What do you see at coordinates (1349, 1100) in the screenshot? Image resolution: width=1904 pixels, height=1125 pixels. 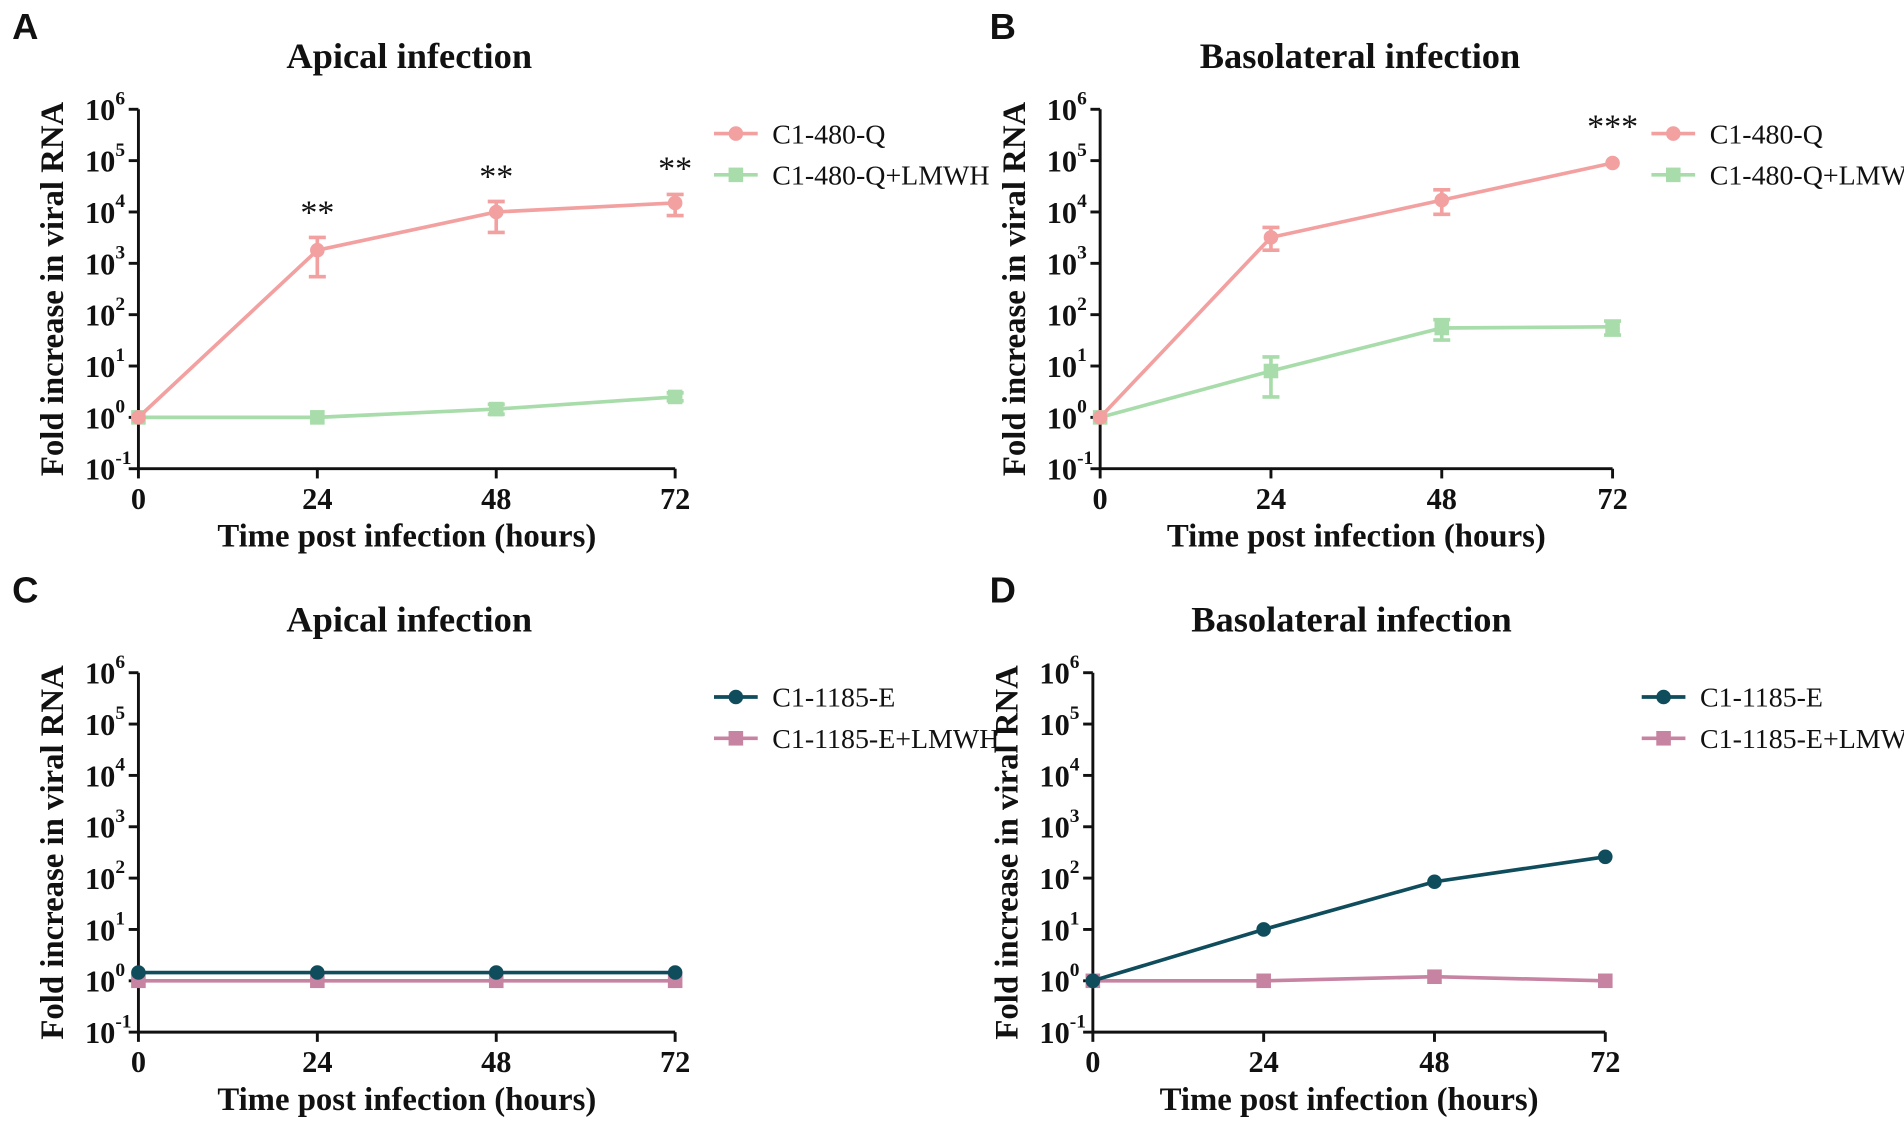 I see `x-axis-label: Time post infection (hours)` at bounding box center [1349, 1100].